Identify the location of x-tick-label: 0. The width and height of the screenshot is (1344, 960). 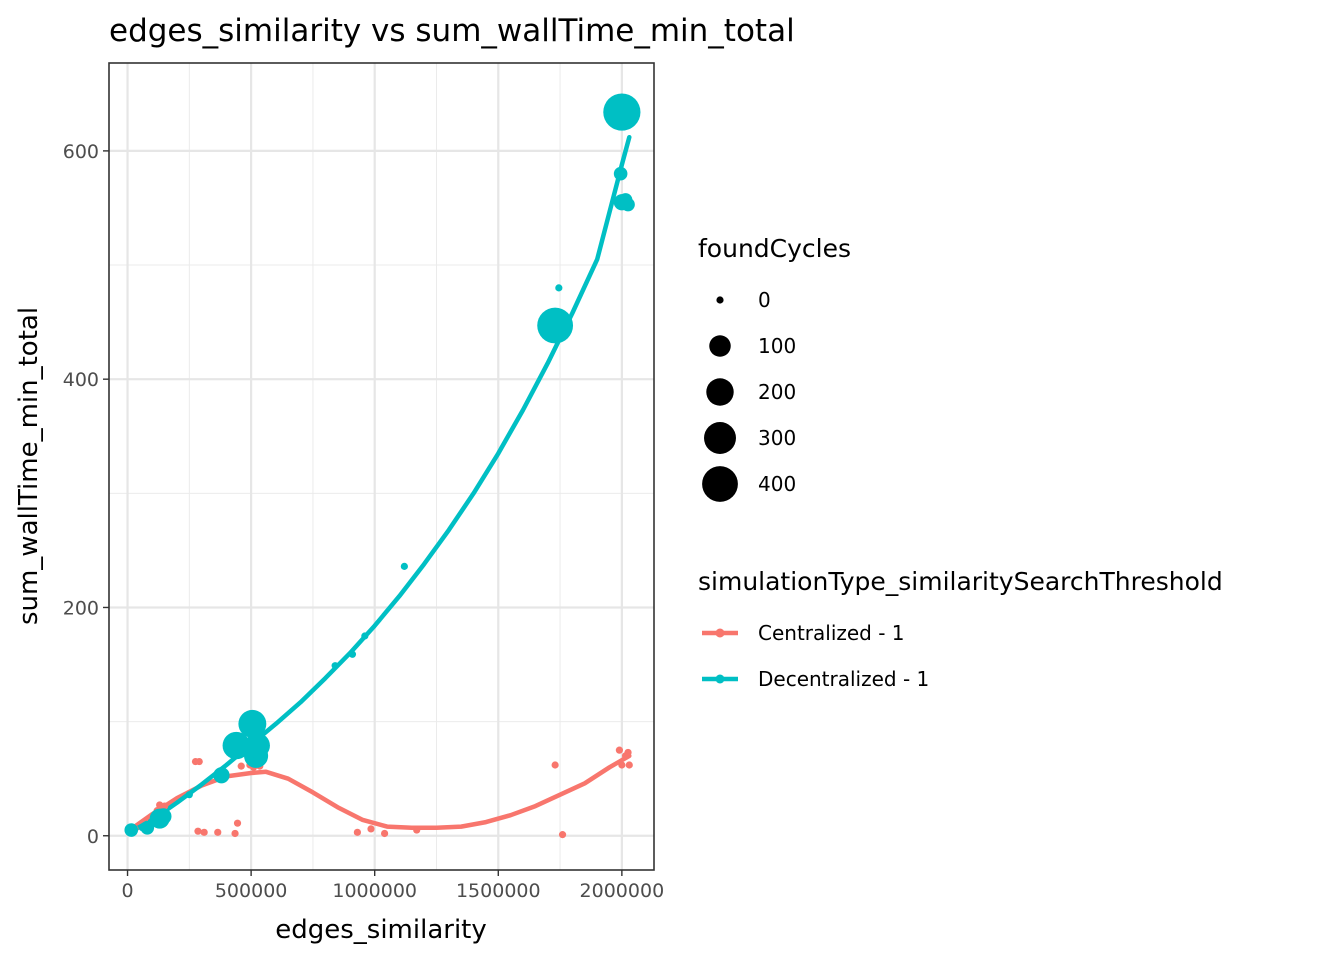
(127, 891).